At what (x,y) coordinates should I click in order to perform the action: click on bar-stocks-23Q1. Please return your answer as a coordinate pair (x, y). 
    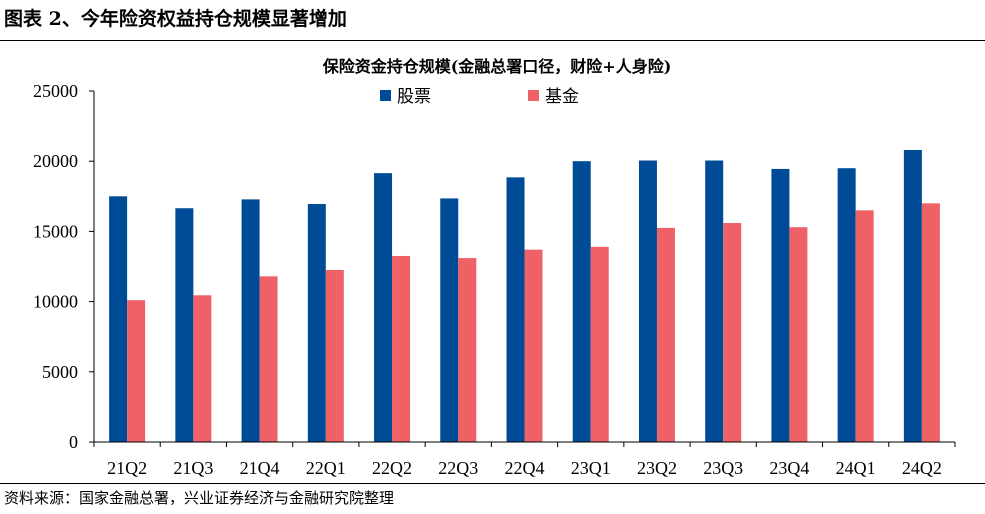
    Looking at the image, I should click on (581, 301).